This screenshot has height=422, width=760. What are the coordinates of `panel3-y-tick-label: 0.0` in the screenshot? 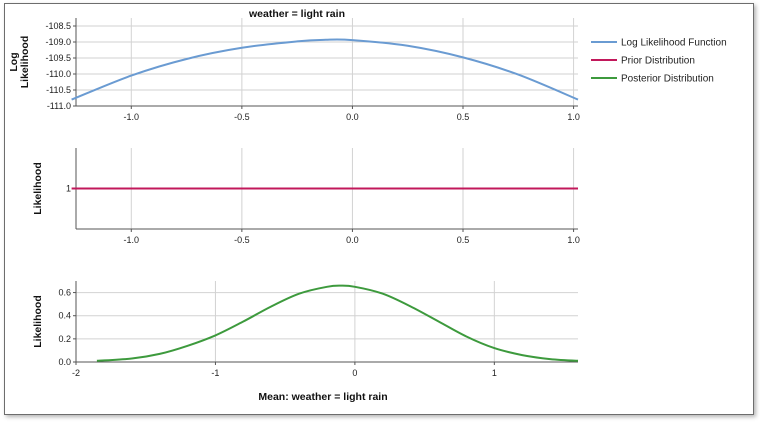 It's located at (64, 362).